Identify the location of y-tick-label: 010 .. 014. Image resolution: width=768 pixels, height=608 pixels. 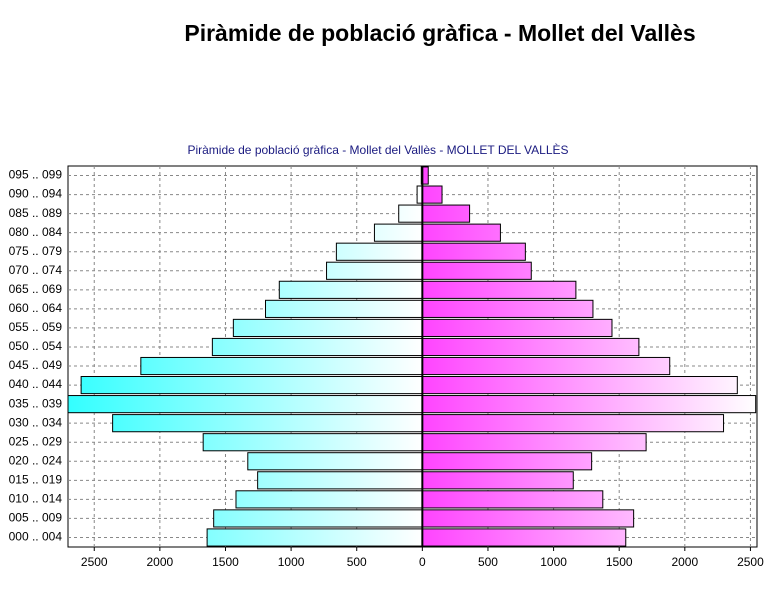
(36, 499).